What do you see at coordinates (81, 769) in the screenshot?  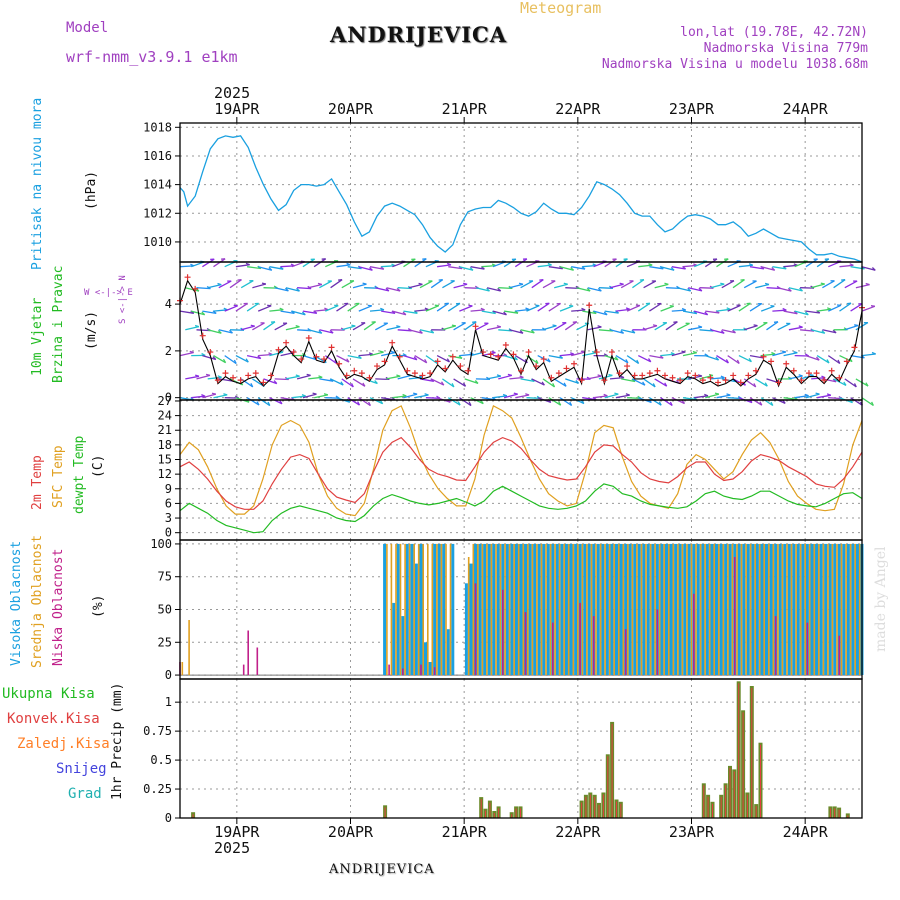 I see `snow-label: Snijeg` at bounding box center [81, 769].